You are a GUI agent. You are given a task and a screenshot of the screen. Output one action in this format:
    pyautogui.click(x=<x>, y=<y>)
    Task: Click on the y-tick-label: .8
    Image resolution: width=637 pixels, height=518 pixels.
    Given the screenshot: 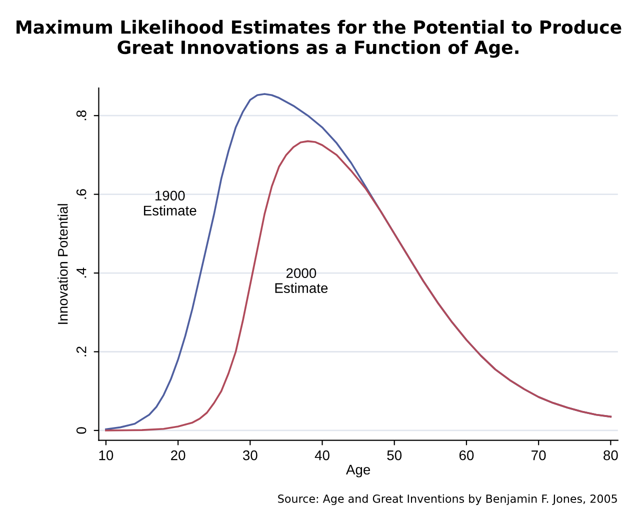 What is the action you would take?
    pyautogui.click(x=81, y=115)
    